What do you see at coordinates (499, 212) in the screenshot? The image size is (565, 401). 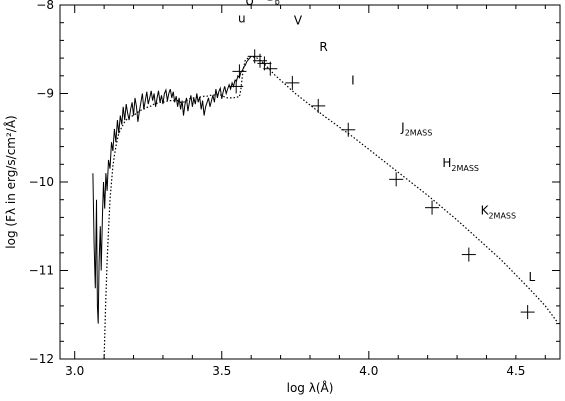 I see `band-label: K2MASS` at bounding box center [499, 212].